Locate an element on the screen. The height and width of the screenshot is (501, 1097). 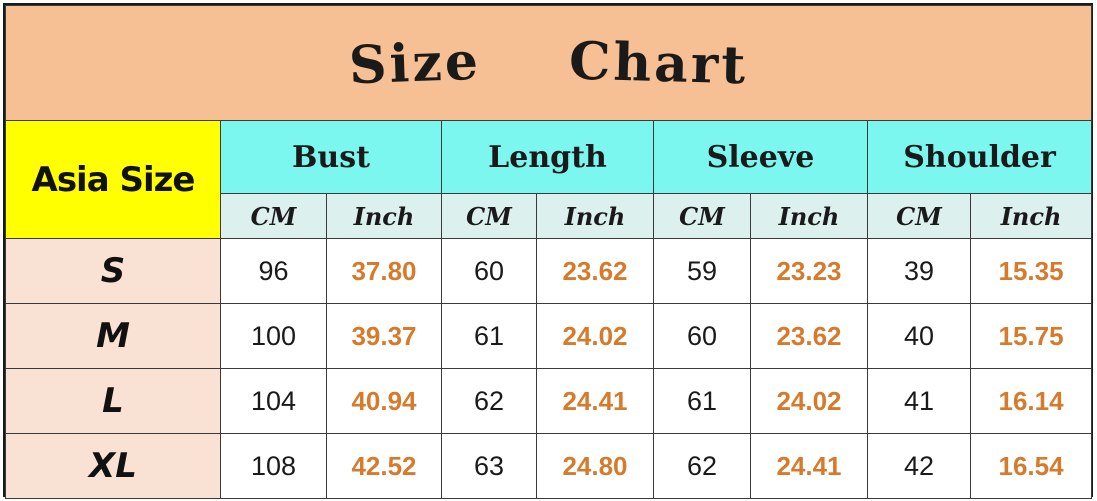
shoulder-cm-cell: 42 is located at coordinates (919, 466).